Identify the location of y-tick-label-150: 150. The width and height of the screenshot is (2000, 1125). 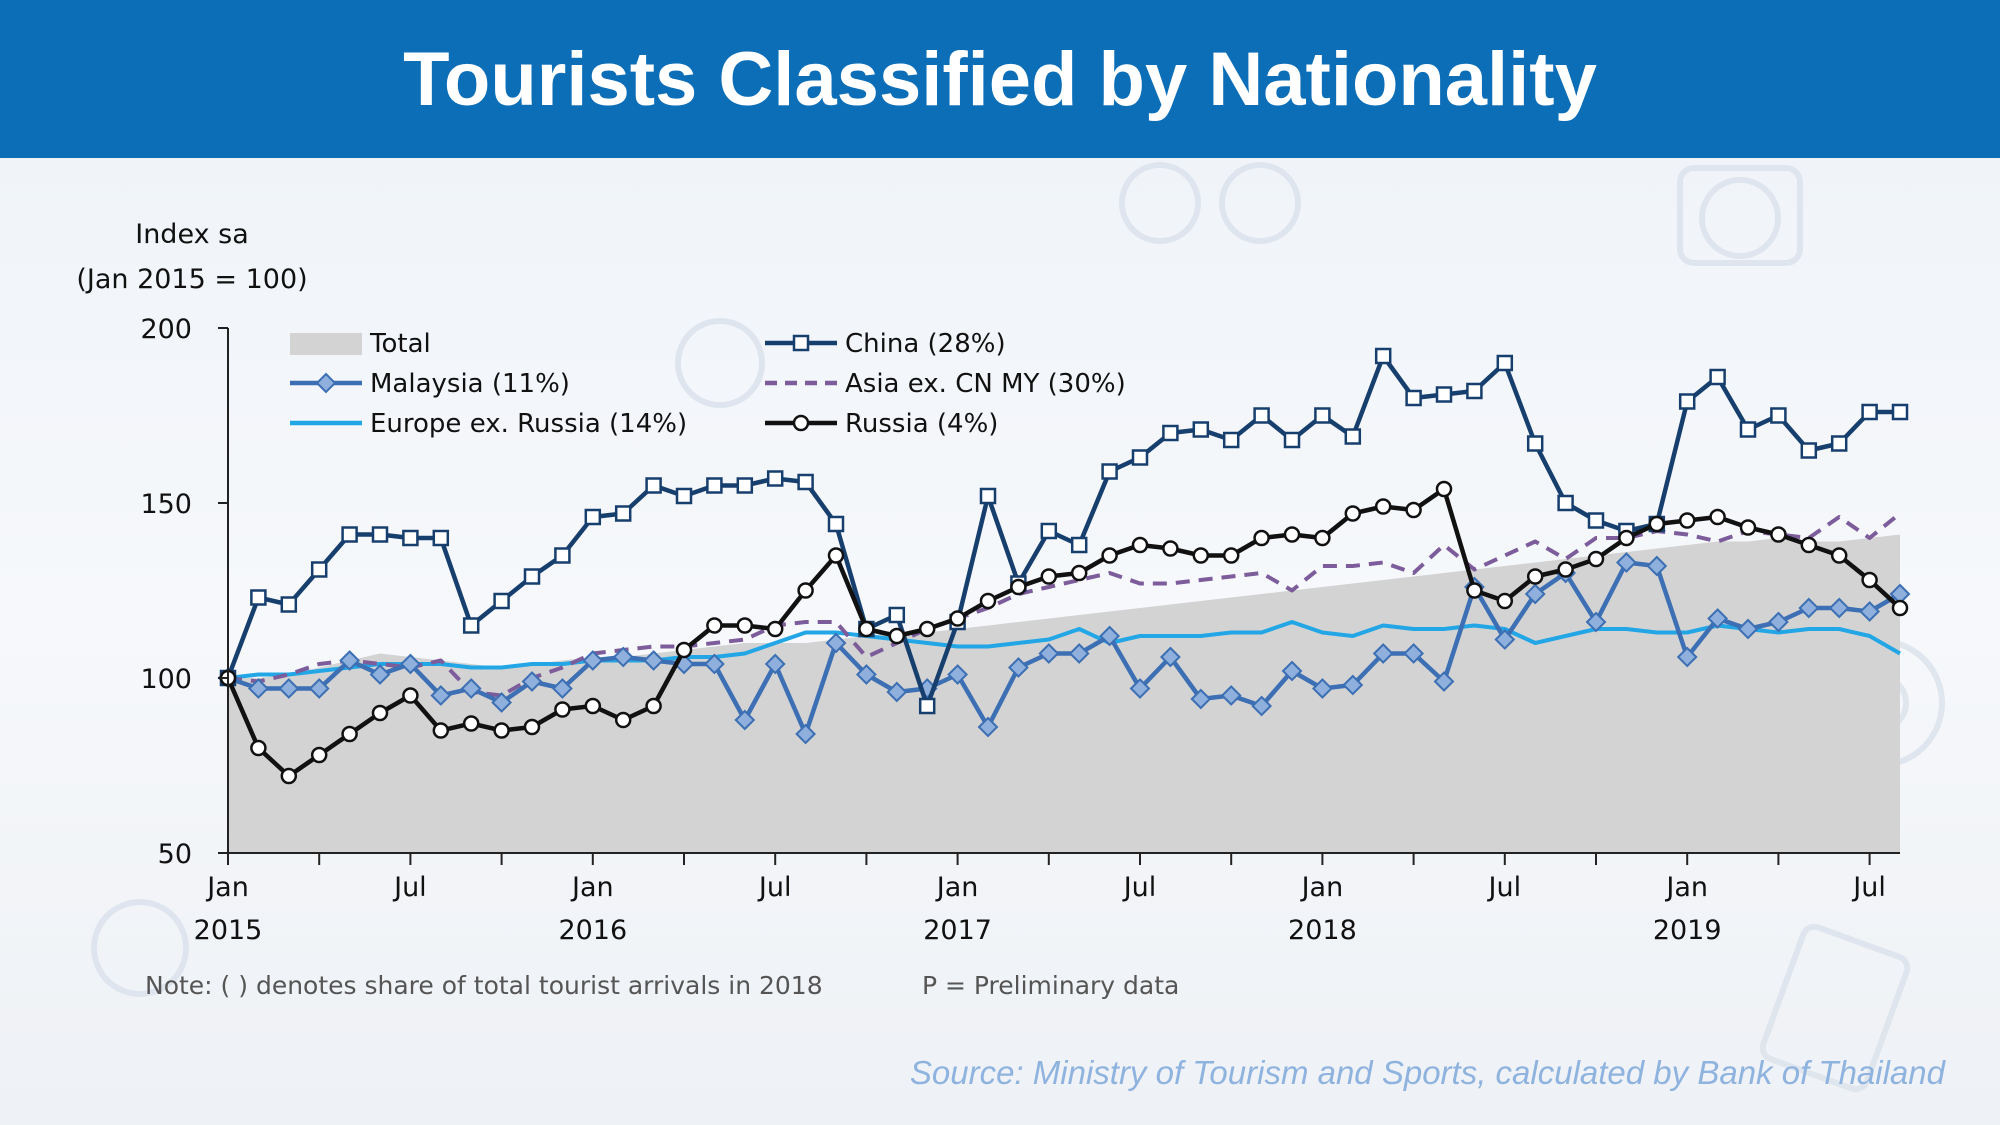
(166, 504).